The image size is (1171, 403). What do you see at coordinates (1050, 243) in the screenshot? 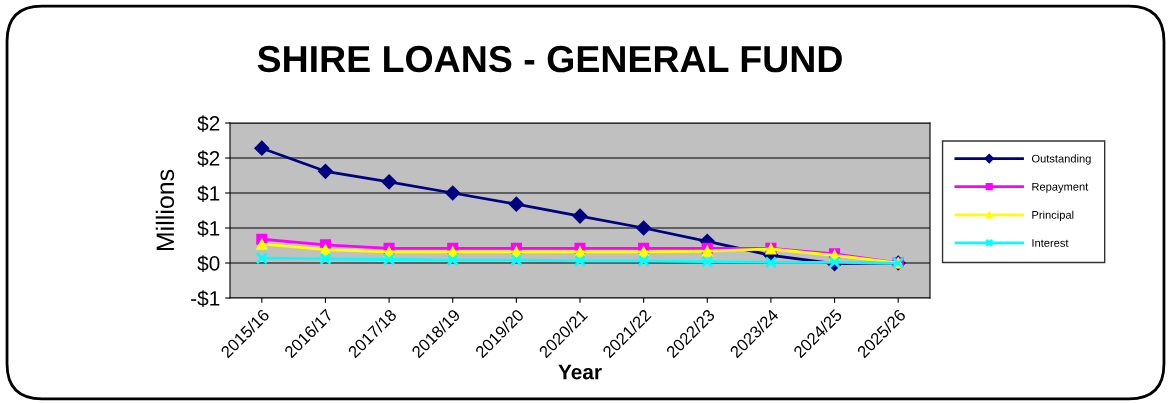
I see `text: Interest` at bounding box center [1050, 243].